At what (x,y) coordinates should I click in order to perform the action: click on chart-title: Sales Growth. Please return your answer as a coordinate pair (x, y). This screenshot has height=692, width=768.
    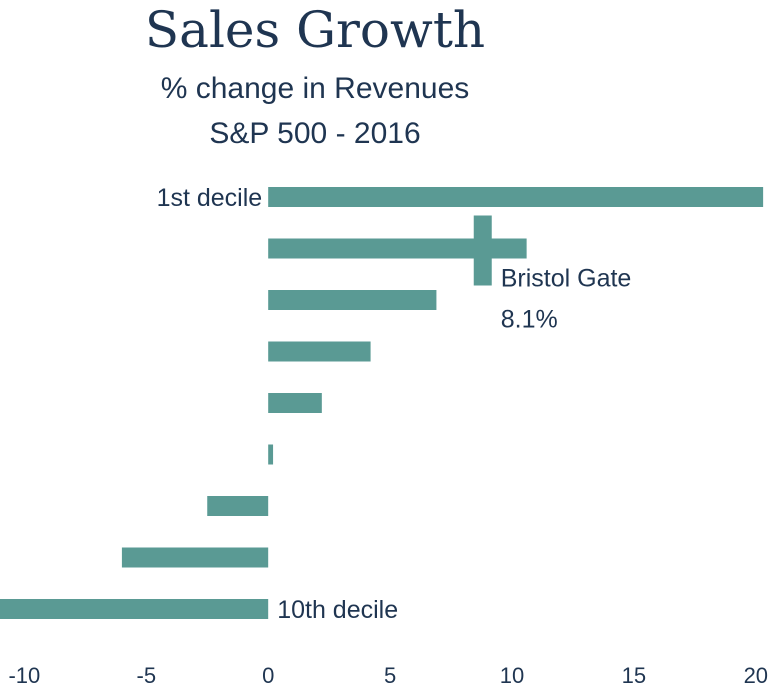
    Looking at the image, I should click on (315, 30).